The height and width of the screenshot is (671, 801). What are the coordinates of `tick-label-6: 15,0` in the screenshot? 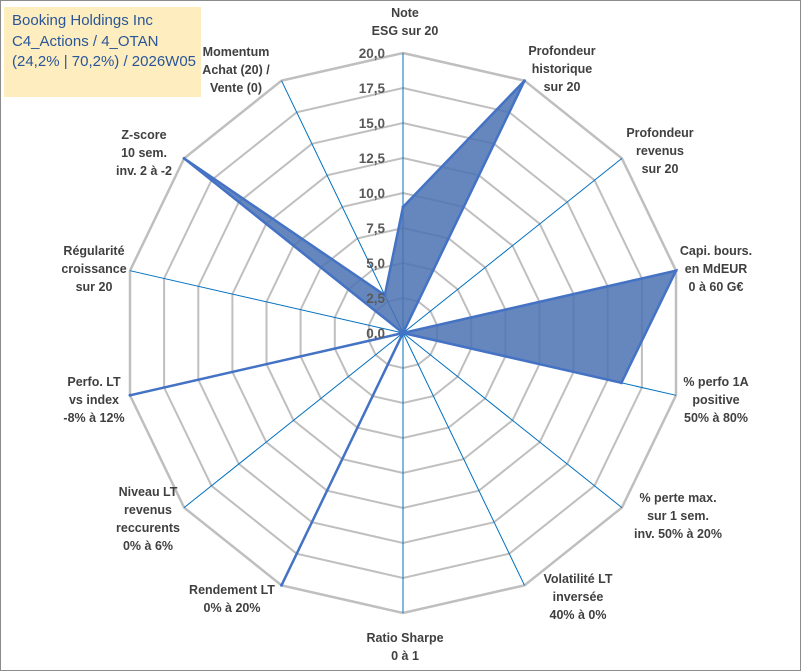 It's located at (372, 123).